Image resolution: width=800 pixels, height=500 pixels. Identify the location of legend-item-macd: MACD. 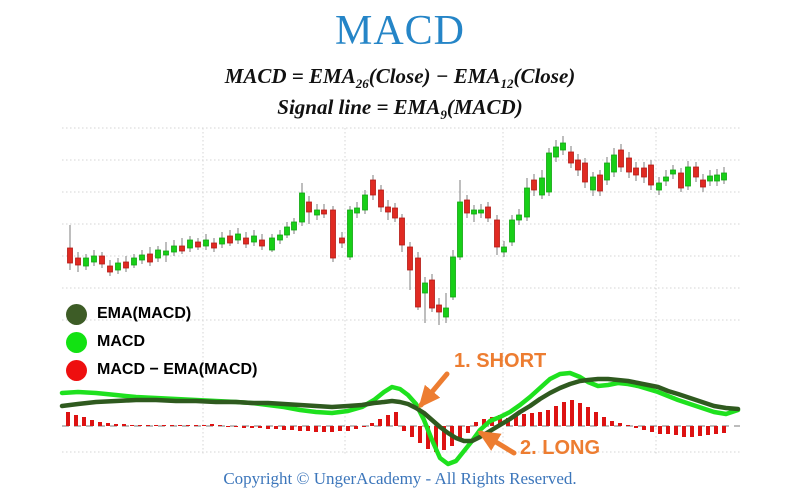
(161, 342).